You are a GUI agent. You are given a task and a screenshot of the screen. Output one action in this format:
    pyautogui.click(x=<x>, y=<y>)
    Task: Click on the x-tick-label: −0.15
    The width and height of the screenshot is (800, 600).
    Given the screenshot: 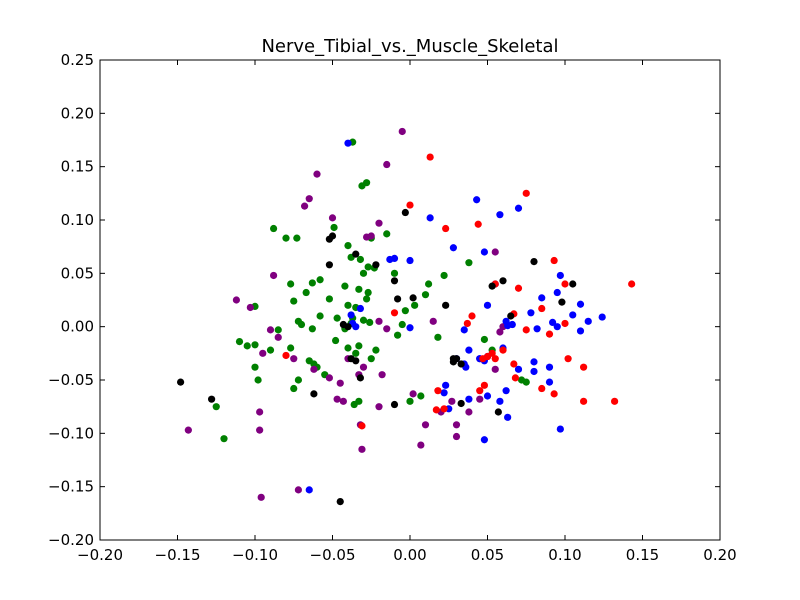 What is the action you would take?
    pyautogui.click(x=178, y=555)
    